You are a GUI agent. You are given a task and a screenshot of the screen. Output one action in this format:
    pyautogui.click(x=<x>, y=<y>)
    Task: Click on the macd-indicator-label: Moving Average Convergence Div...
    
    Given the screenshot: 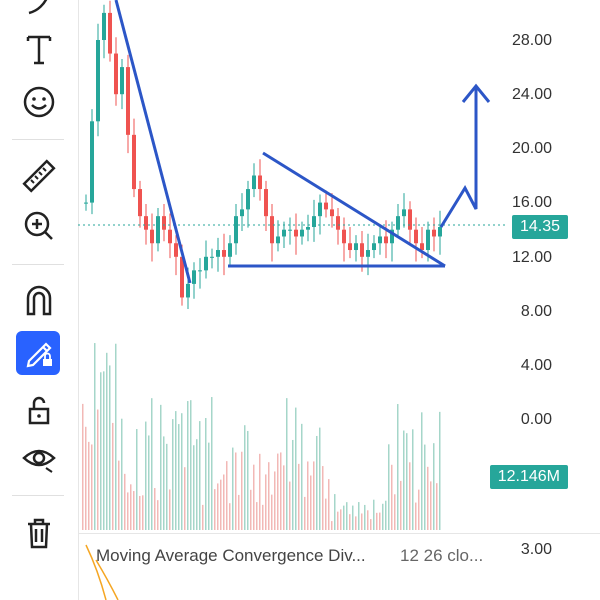 What is the action you would take?
    pyautogui.click(x=231, y=555)
    